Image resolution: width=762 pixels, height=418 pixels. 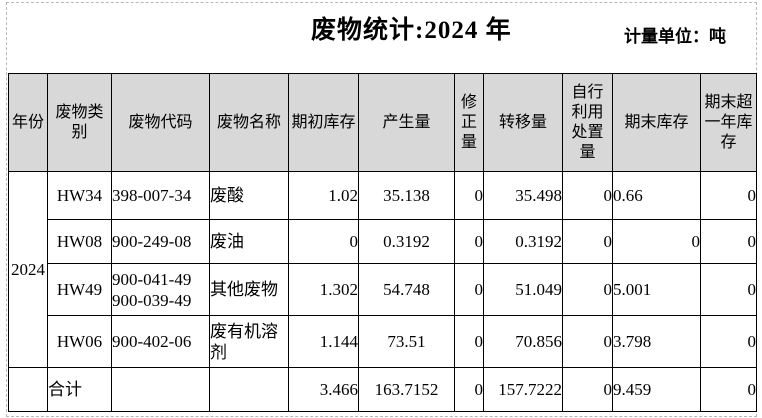 I want to click on cell-generated: 73.51, so click(x=406, y=341).